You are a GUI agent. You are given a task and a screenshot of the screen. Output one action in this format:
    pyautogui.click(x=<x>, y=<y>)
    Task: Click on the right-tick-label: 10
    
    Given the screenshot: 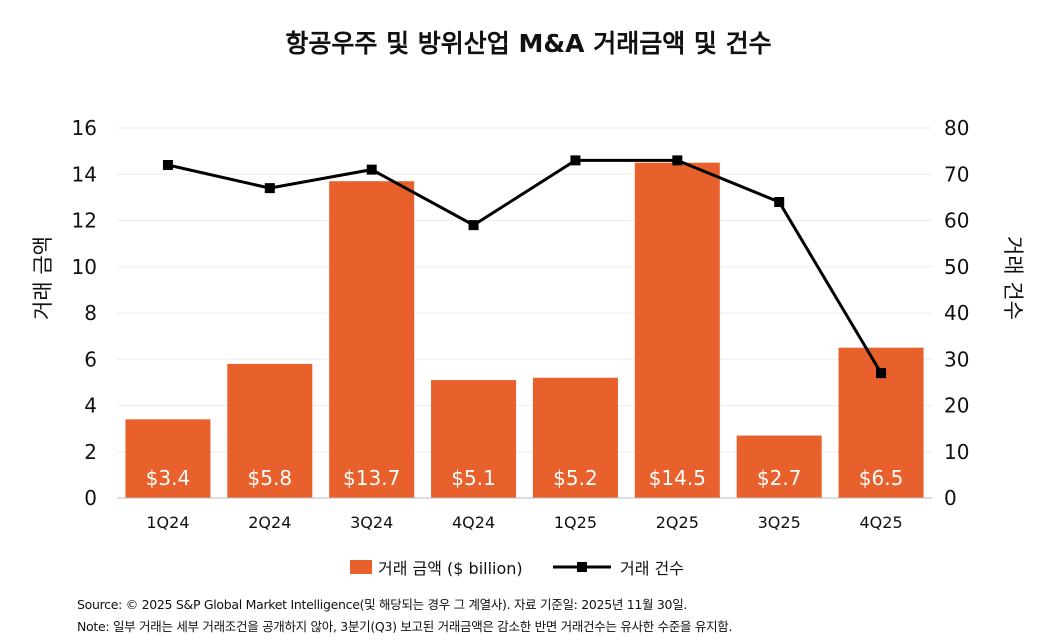 What is the action you would take?
    pyautogui.click(x=956, y=452)
    